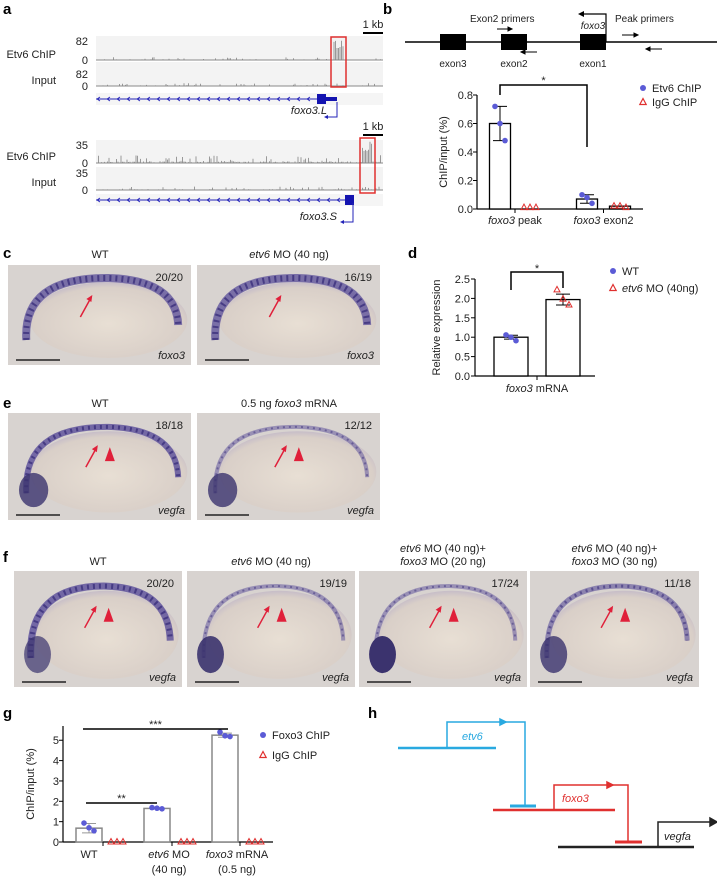  What do you see at coordinates (169, 870) in the screenshot?
I see `category-label-line2: (40 ng)` at bounding box center [169, 870].